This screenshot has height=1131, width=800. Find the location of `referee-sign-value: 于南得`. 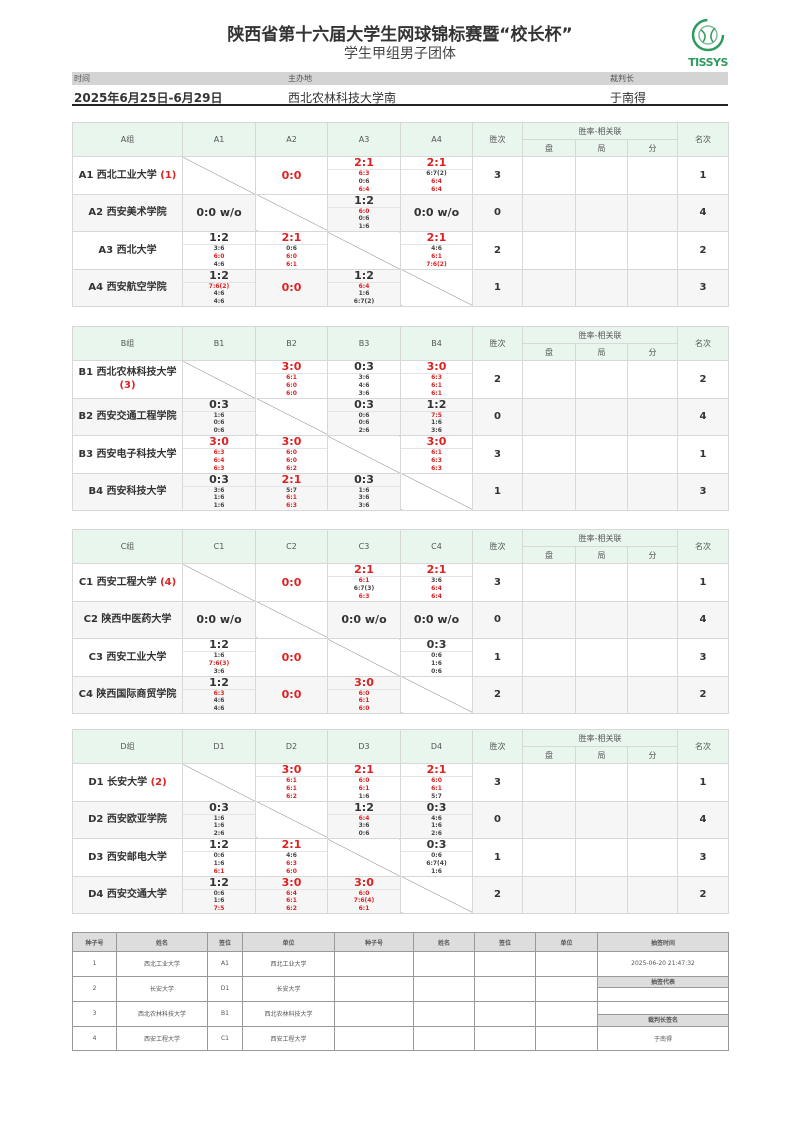

referee-sign-value: 于南得 is located at coordinates (662, 1039).